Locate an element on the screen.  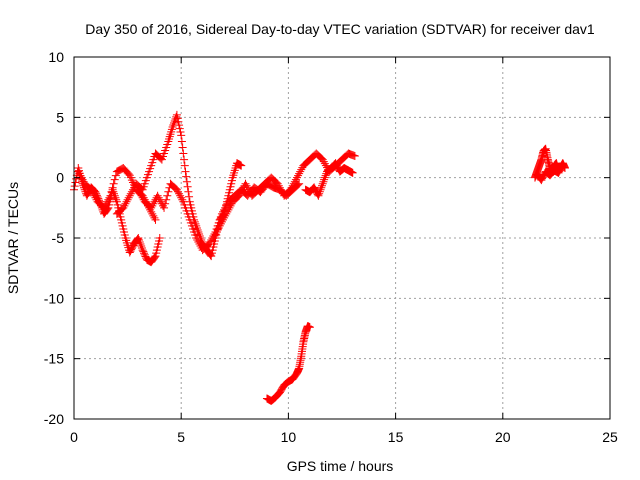
x-tick-label: 25 is located at coordinates (610, 437).